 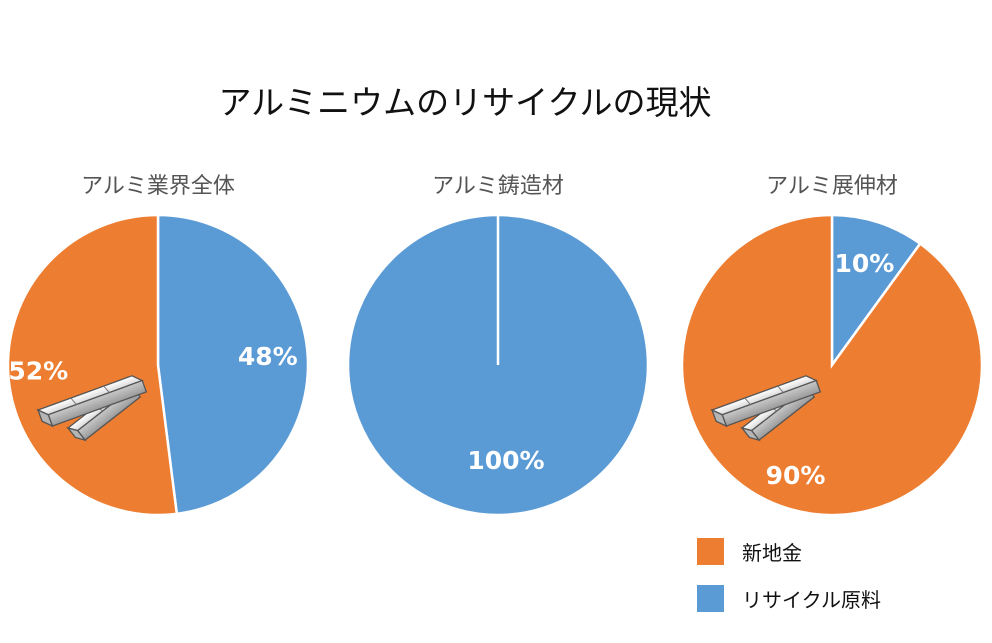 What do you see at coordinates (498, 186) in the screenshot?
I see `pie-title-casting: アルミ鋳造材` at bounding box center [498, 186].